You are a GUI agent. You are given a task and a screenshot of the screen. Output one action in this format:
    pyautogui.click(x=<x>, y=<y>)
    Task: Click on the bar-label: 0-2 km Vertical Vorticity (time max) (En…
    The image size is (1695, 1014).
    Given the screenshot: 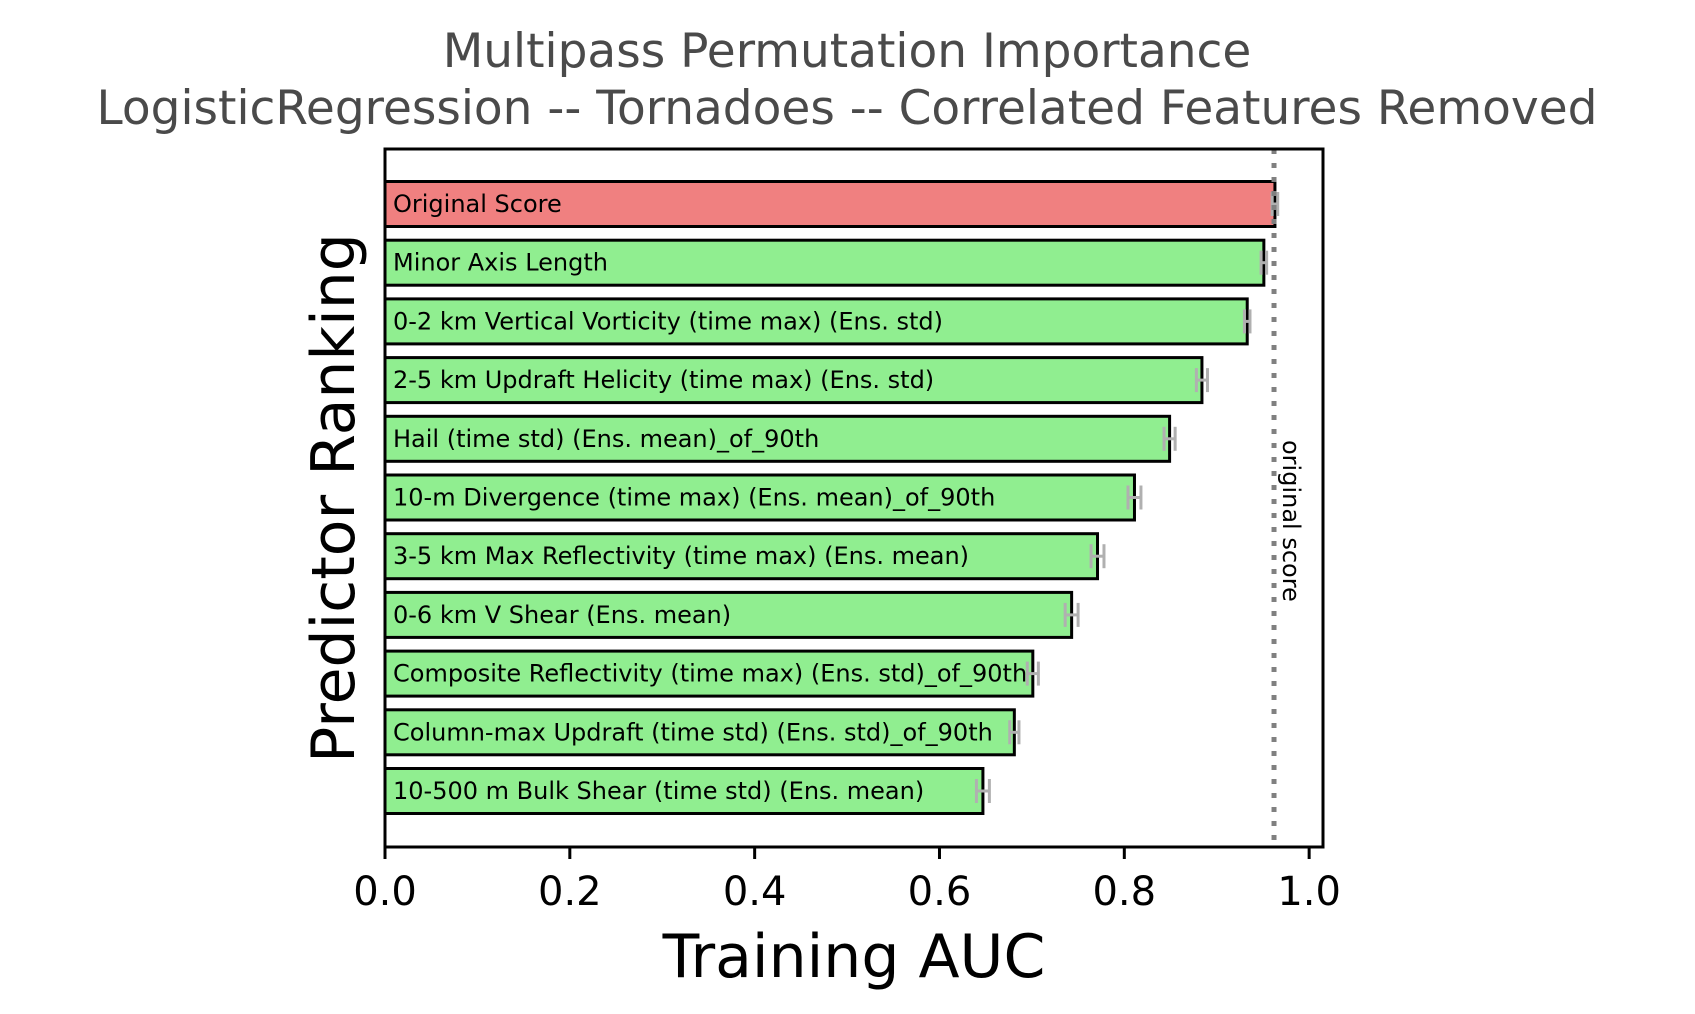 What is the action you would take?
    pyautogui.click(x=668, y=321)
    